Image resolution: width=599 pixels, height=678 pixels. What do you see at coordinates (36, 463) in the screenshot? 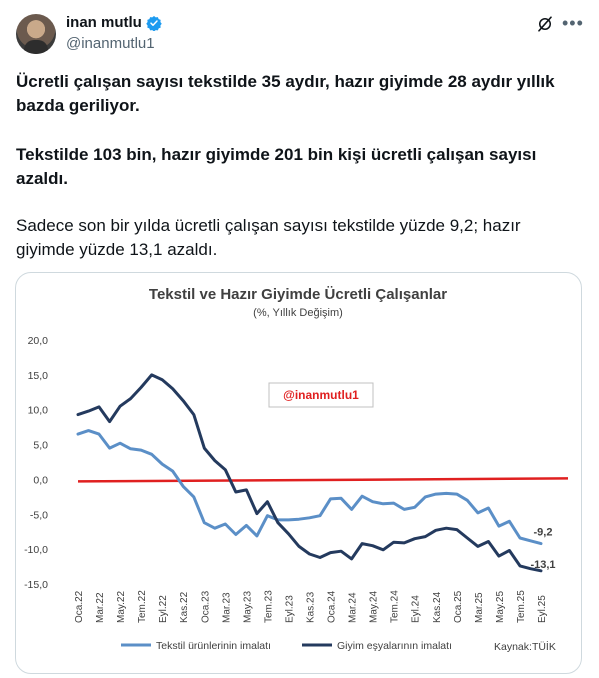
I see `y-axis: 20,0 15,0 10,0 5,0 0,0 -5,0 -10,0 -15,0` at bounding box center [36, 463].